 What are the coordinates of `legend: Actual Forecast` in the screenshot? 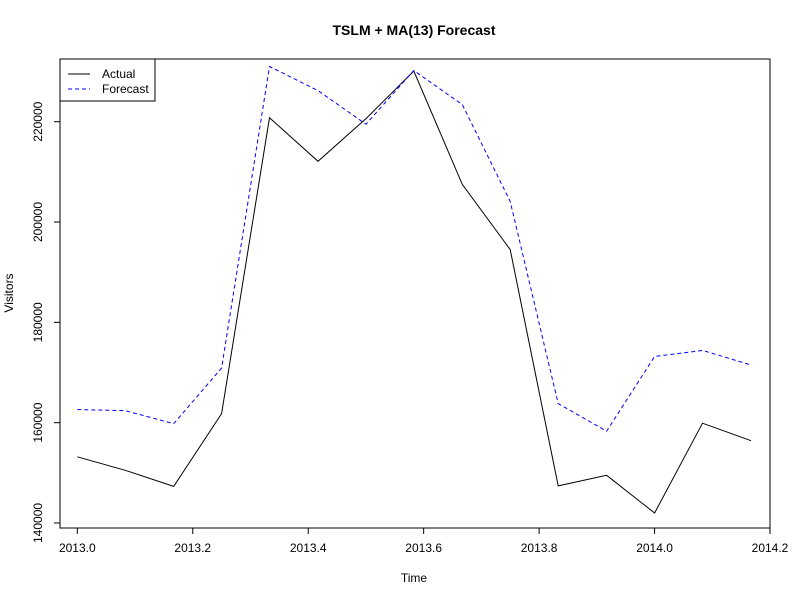 It's located at (107, 80).